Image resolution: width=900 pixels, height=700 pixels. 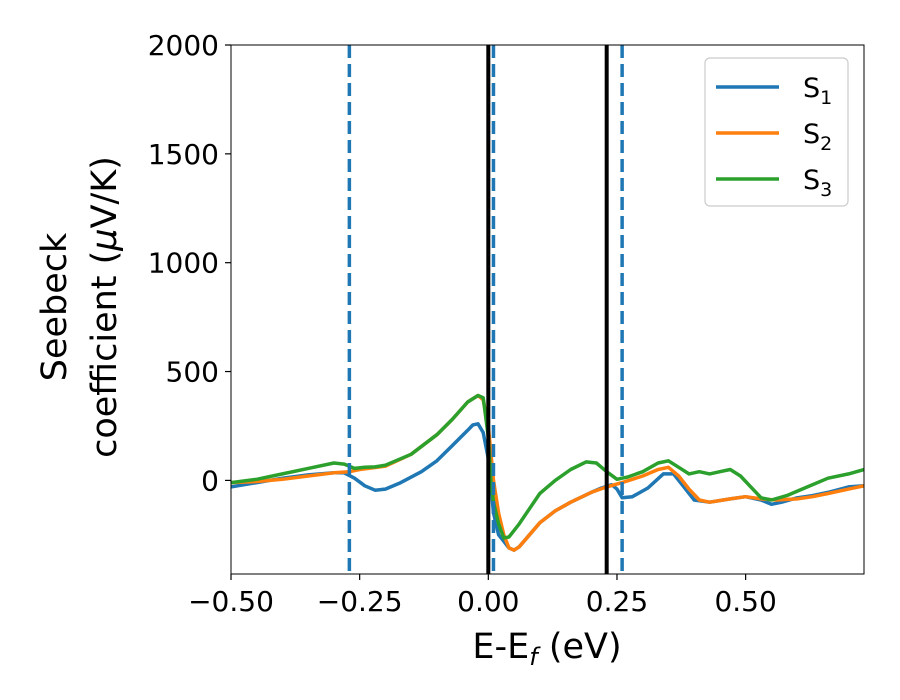 What do you see at coordinates (183, 45) in the screenshot?
I see `y-tick-label: 2000` at bounding box center [183, 45].